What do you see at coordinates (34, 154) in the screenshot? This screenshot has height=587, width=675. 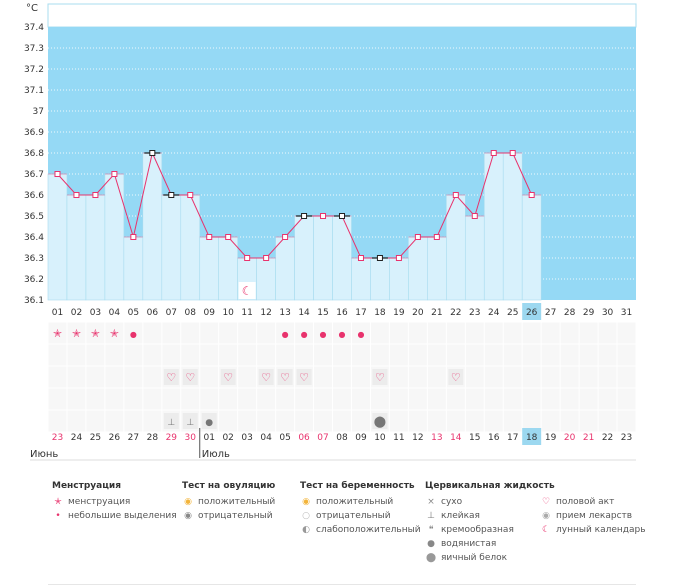 I see `y-tick-label: 36.8` at bounding box center [34, 154].